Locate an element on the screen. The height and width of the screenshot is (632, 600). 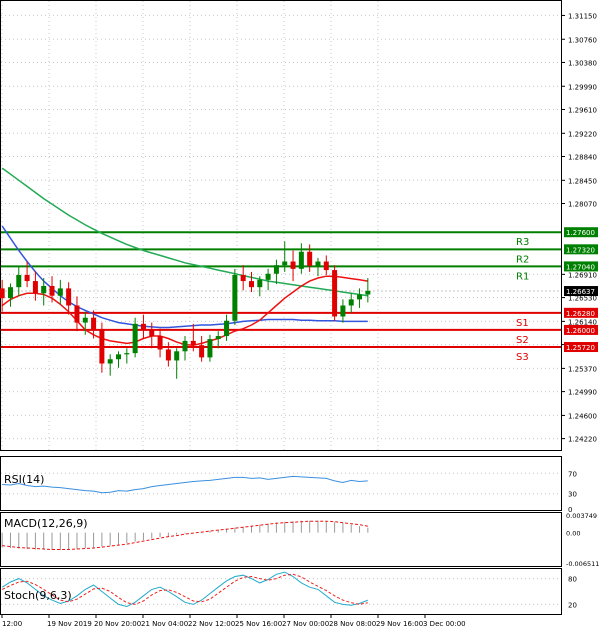
stoch-tick-label: 20 is located at coordinates (572, 605).